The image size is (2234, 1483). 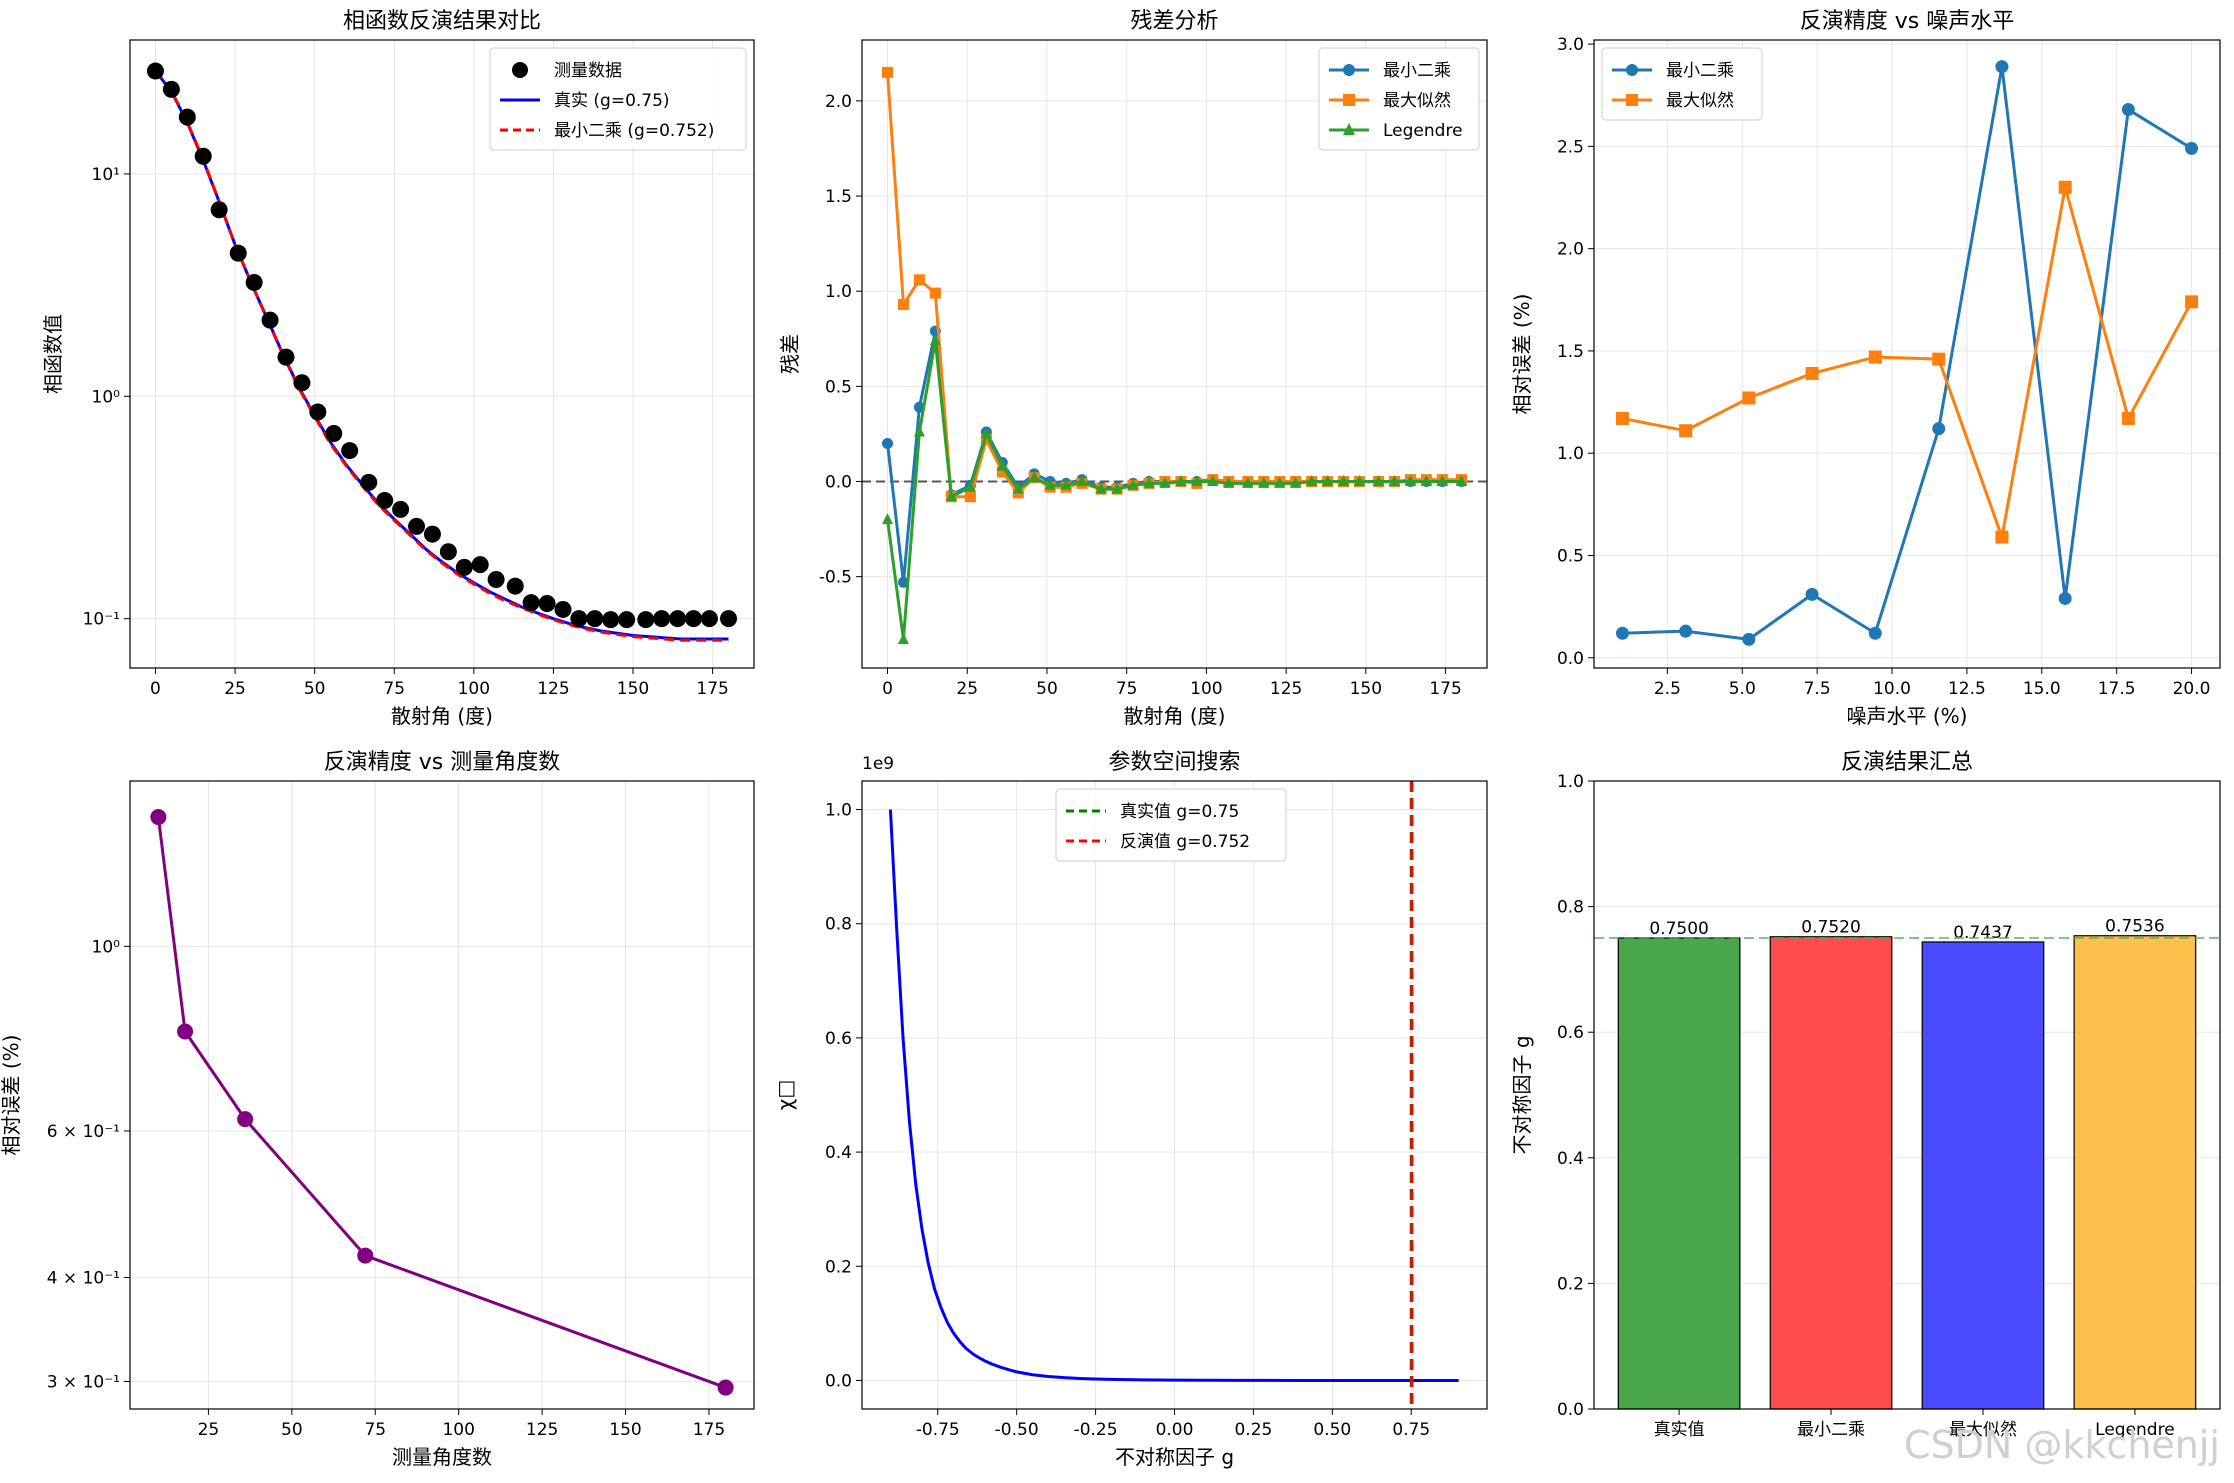 What do you see at coordinates (1174, 21) in the screenshot?
I see `chart-title: 残差分析` at bounding box center [1174, 21].